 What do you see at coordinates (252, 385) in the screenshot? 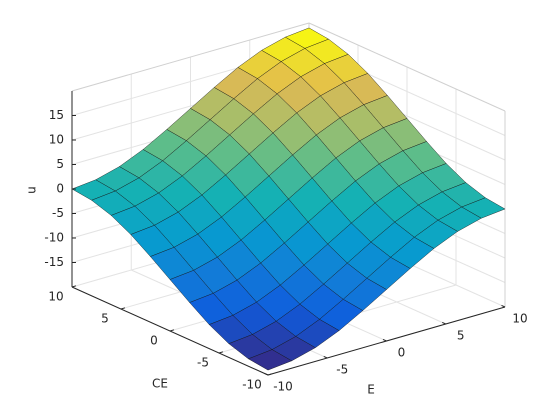
I see `y-tick-label: -10` at bounding box center [252, 385].